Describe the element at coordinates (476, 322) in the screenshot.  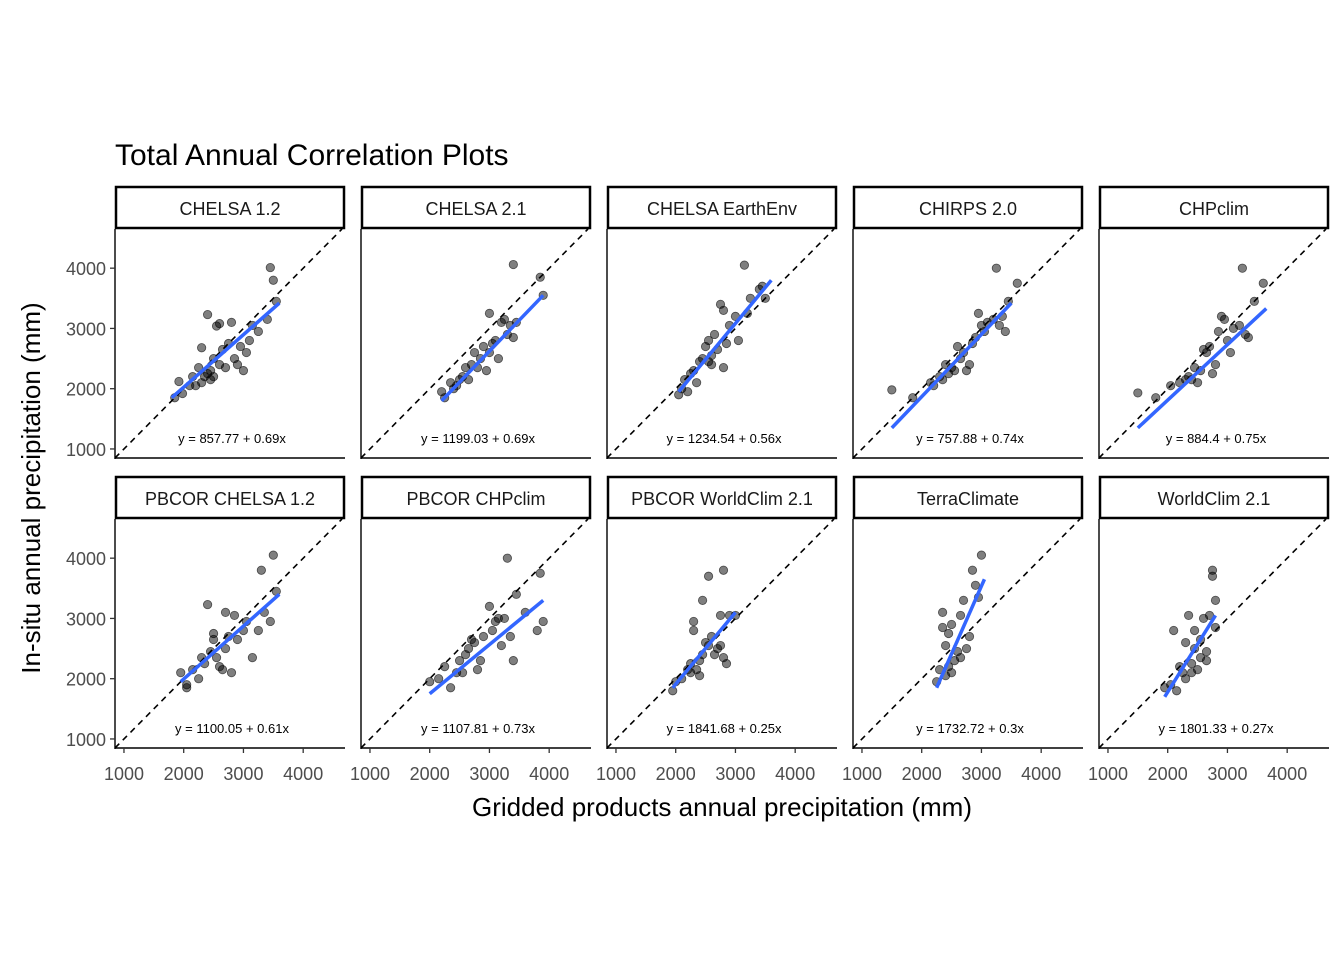
I see `panel-chelsa-2-1: CHELSA 2.1 y = 1199.03 + 0.69x` at that location.